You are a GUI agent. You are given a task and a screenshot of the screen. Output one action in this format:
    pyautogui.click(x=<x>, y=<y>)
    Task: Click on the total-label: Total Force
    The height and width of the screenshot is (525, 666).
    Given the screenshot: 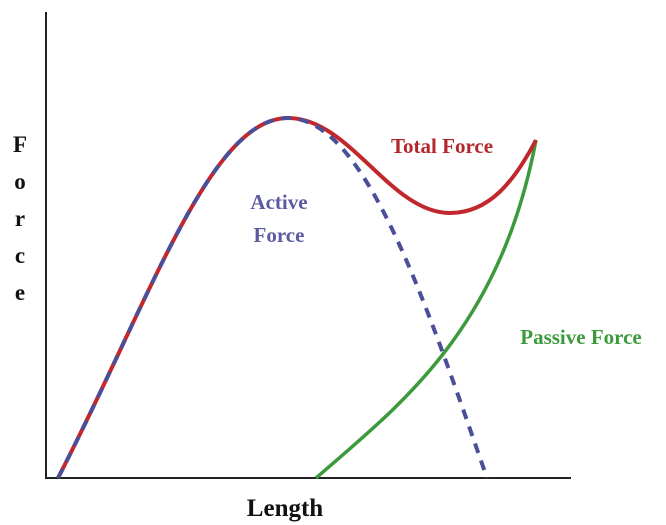 What is the action you would take?
    pyautogui.click(x=442, y=146)
    